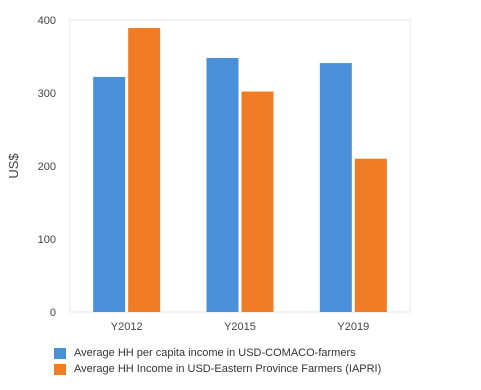 This screenshot has width=481, height=390. I want to click on bar-series-2-Y2019, so click(370, 235).